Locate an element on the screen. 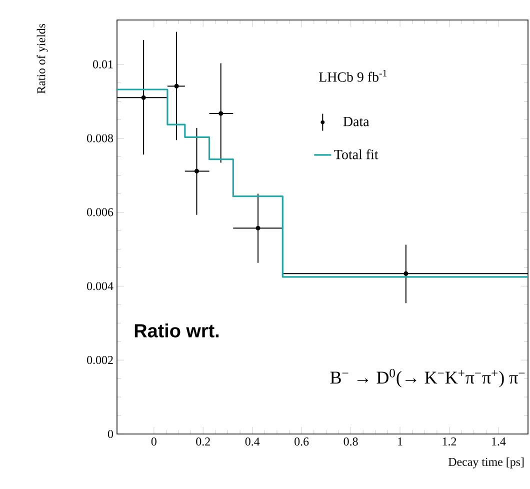 The image size is (530, 489). y-tick-label: 0.008 is located at coordinates (100, 138).